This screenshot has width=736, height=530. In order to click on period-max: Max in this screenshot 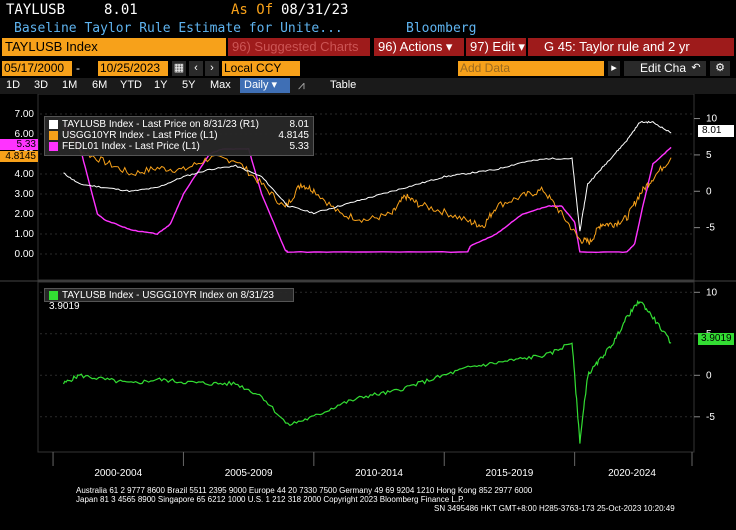, I will do `click(220, 85)`.